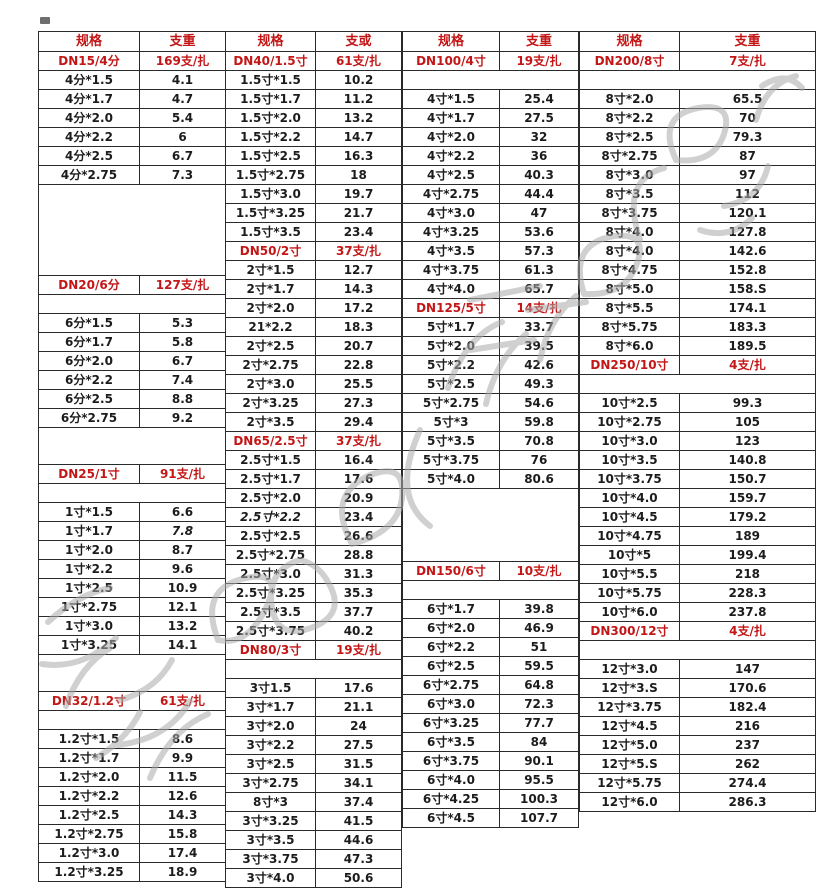  I want to click on weight-cell: 7.3, so click(182, 175).